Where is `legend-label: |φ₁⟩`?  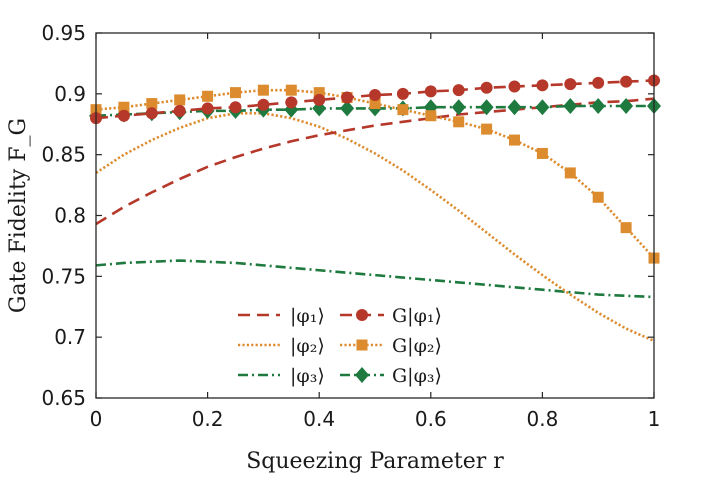 legend-label: |φ₁⟩ is located at coordinates (307, 316).